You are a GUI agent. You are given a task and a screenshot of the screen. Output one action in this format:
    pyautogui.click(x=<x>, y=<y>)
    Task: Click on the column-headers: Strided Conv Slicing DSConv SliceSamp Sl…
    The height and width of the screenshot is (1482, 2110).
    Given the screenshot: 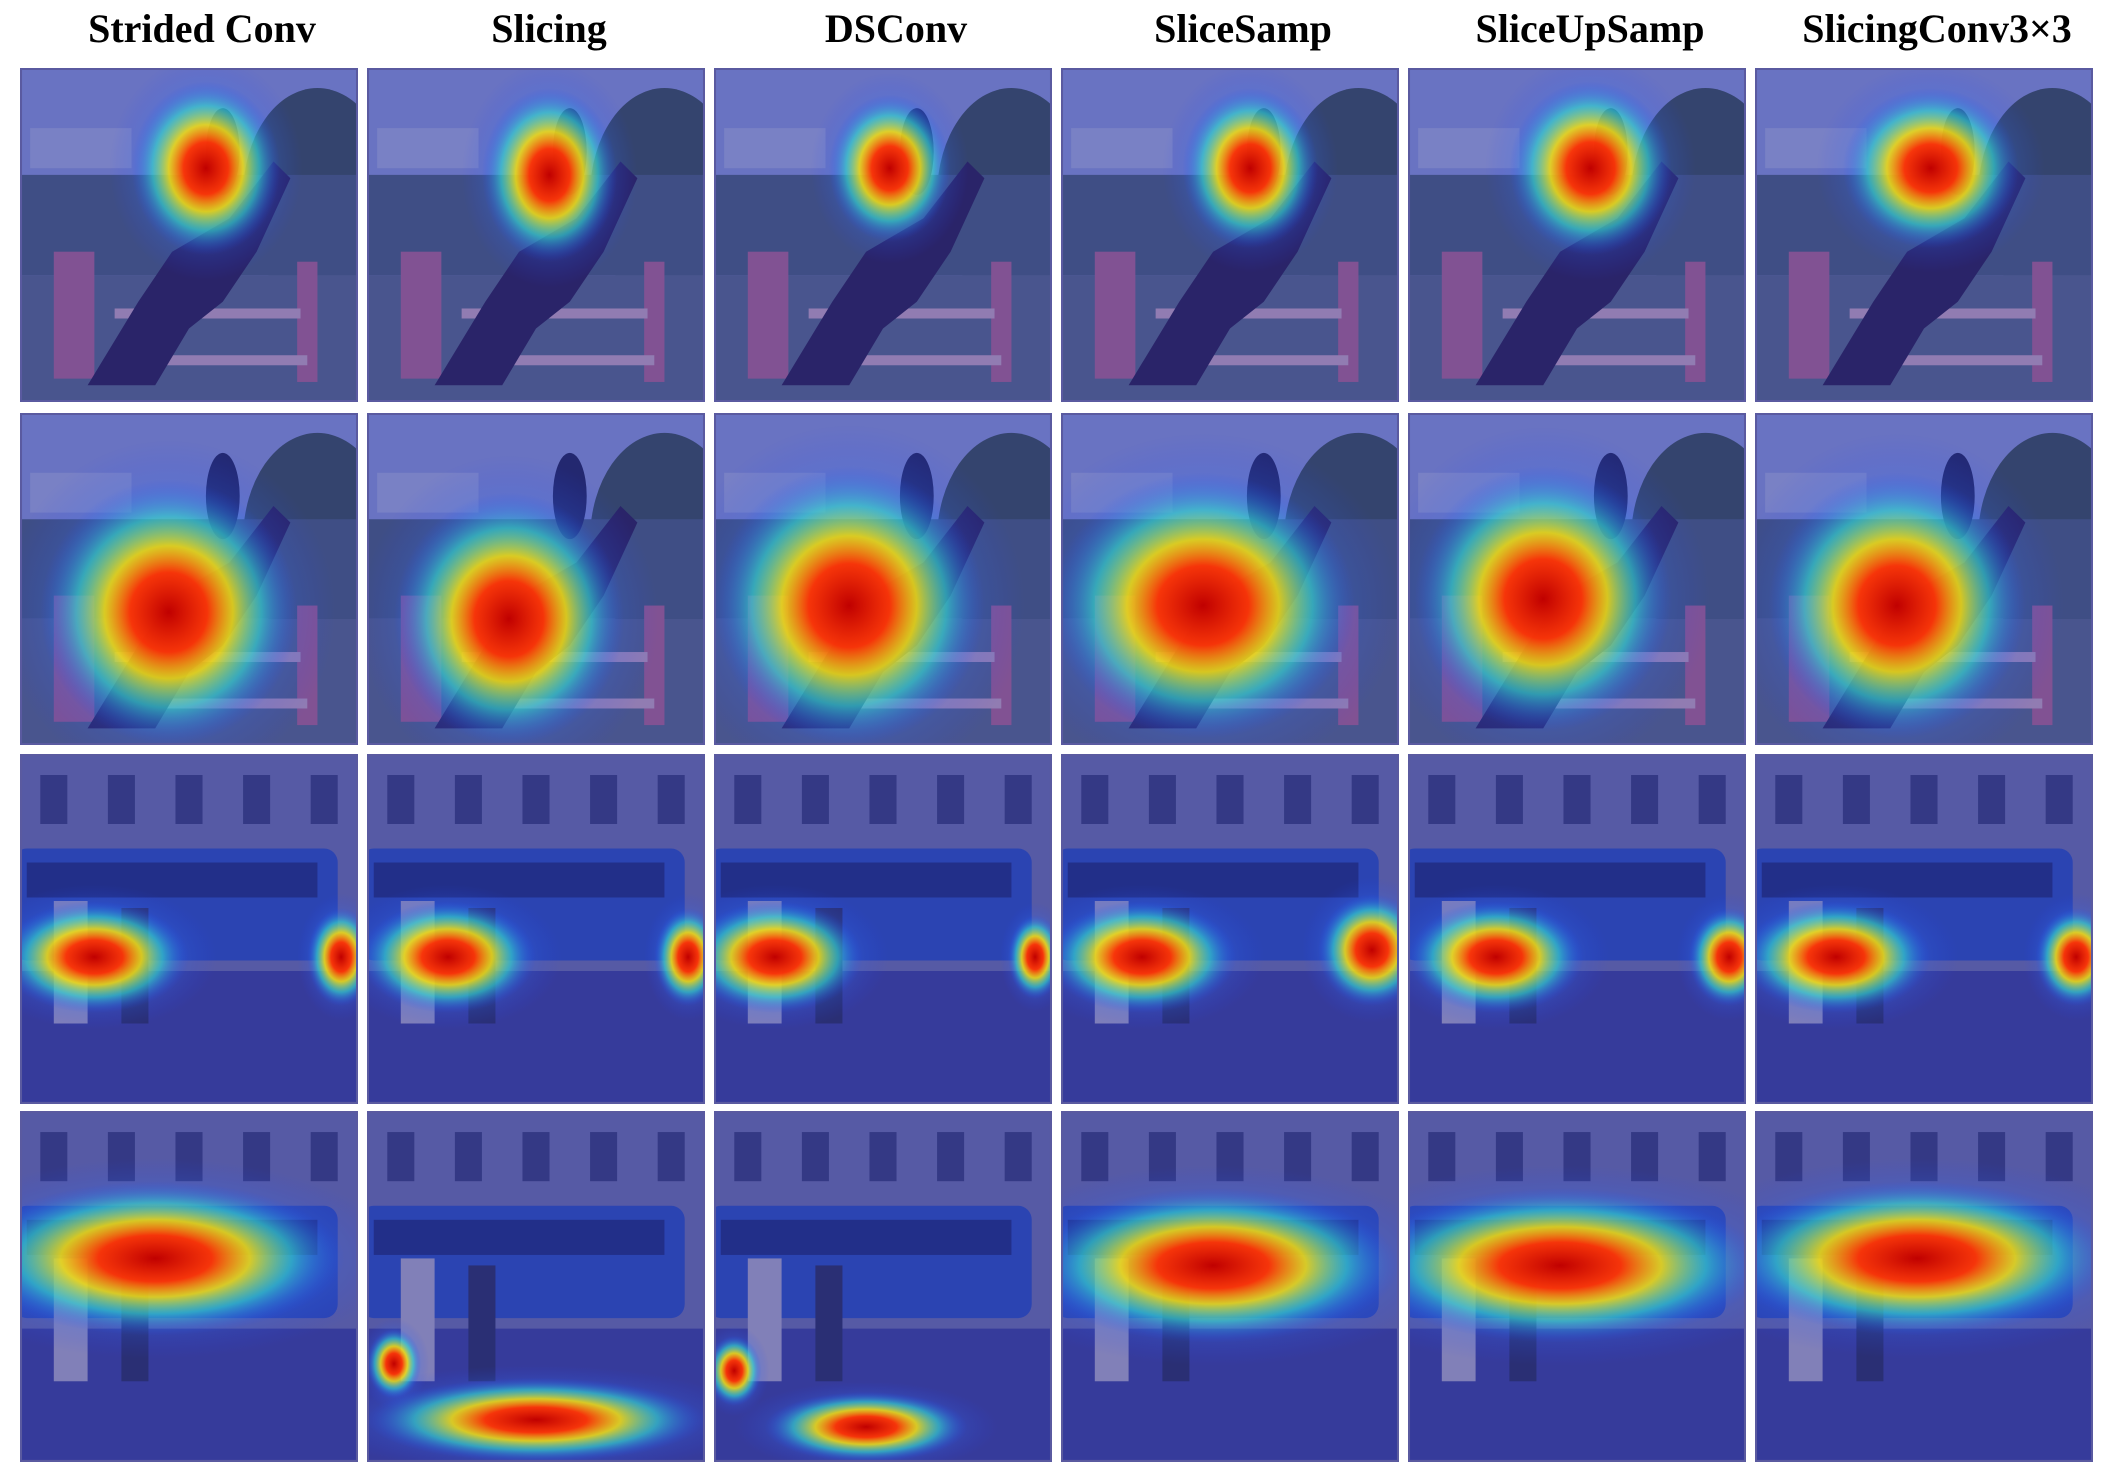 What is the action you would take?
    pyautogui.click(x=1080, y=28)
    